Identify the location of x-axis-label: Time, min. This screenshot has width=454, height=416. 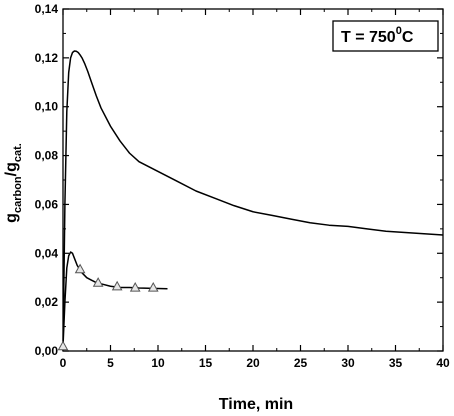
(256, 404).